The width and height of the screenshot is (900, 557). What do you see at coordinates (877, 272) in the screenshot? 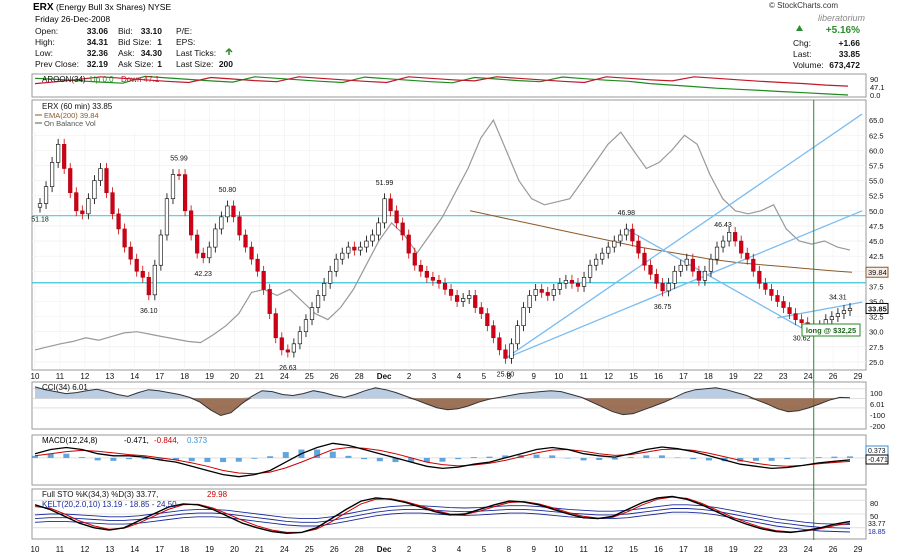
I see `ema-value-box` at bounding box center [877, 272].